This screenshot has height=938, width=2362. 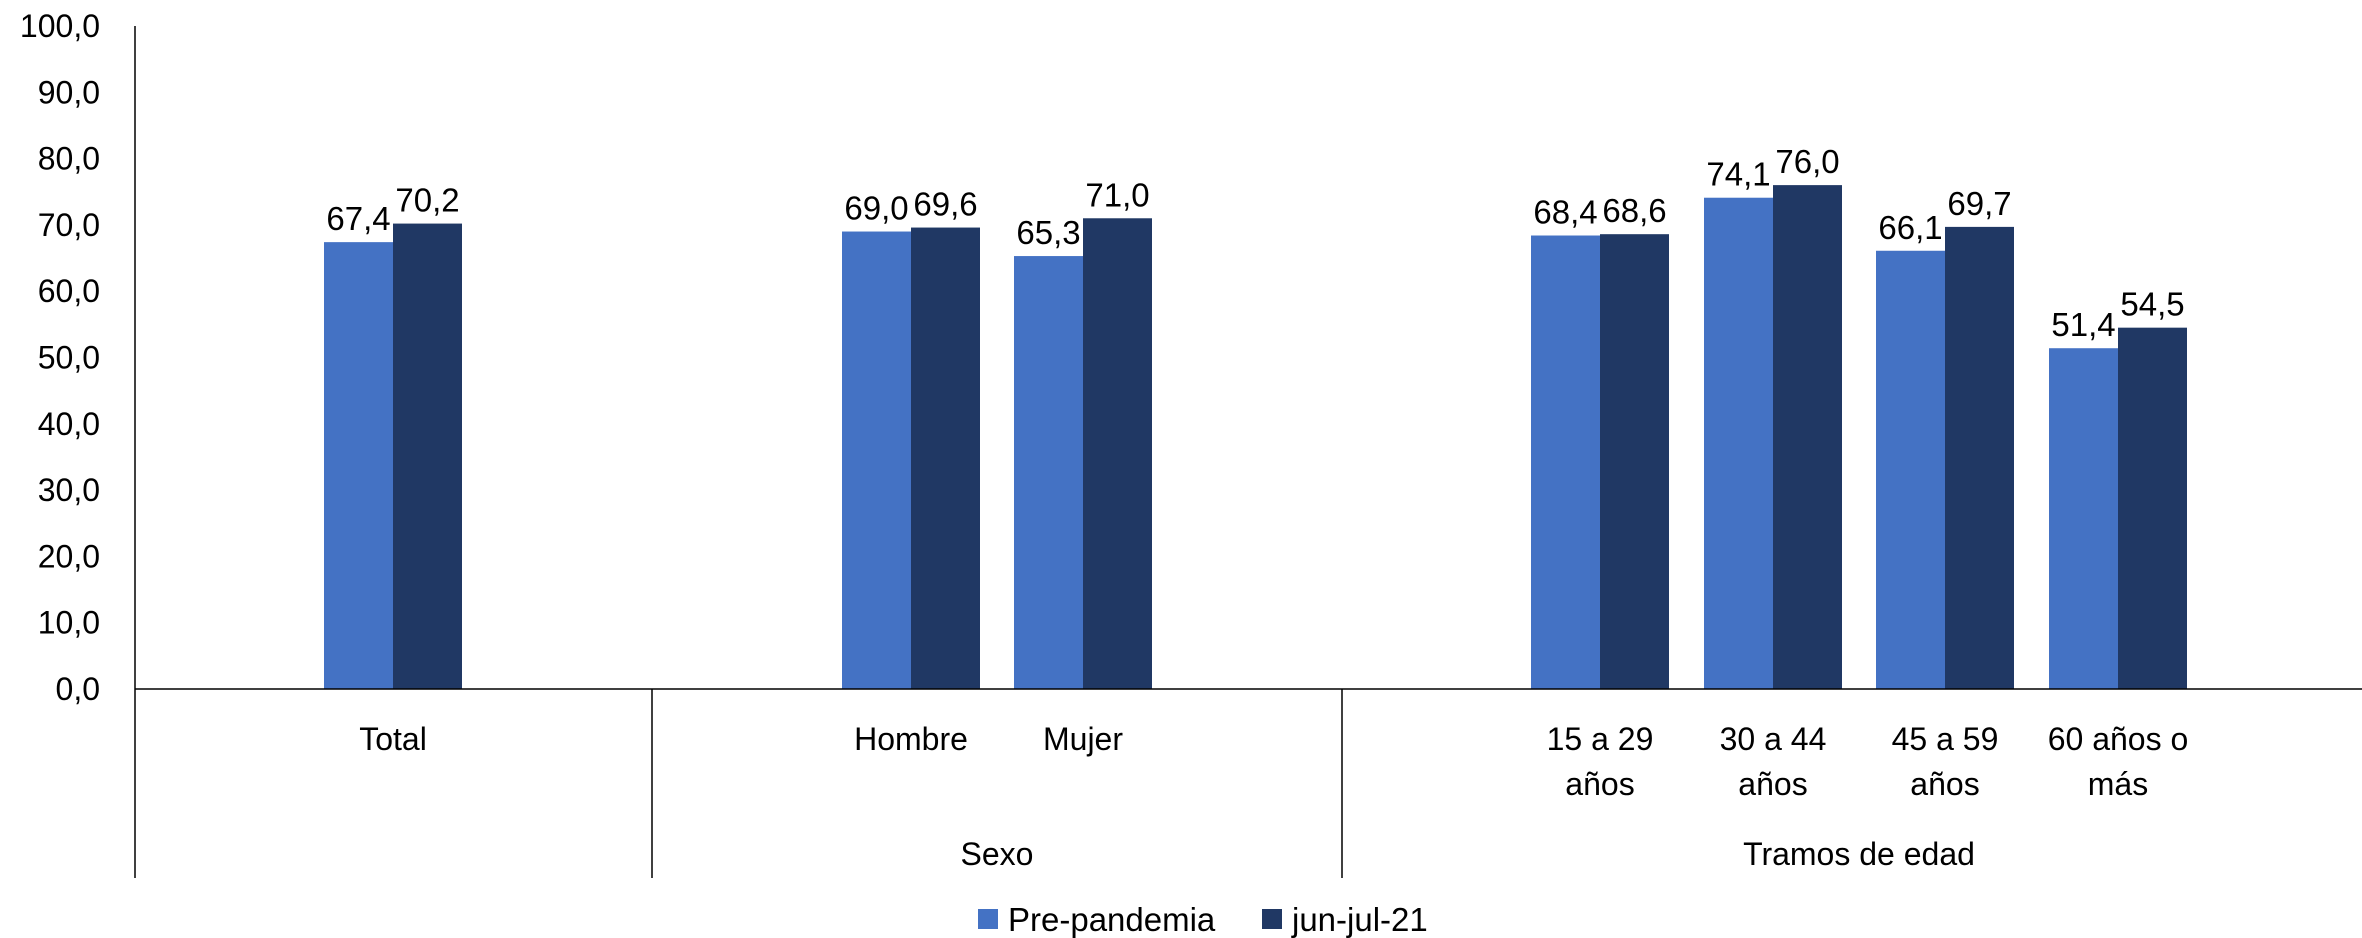 What do you see at coordinates (1565, 212) in the screenshot?
I see `data-label: 68,4` at bounding box center [1565, 212].